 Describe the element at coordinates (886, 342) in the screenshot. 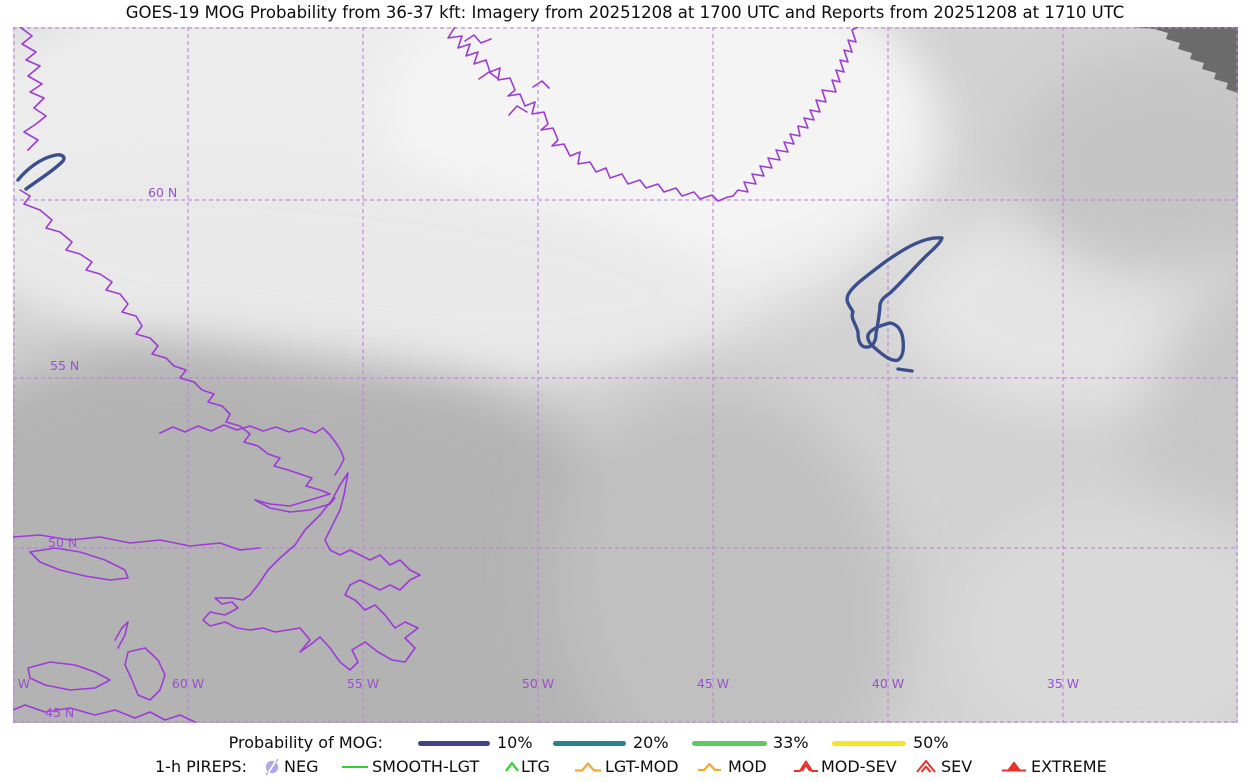

I see `mog-10pct-contour-atlantic-south` at that location.